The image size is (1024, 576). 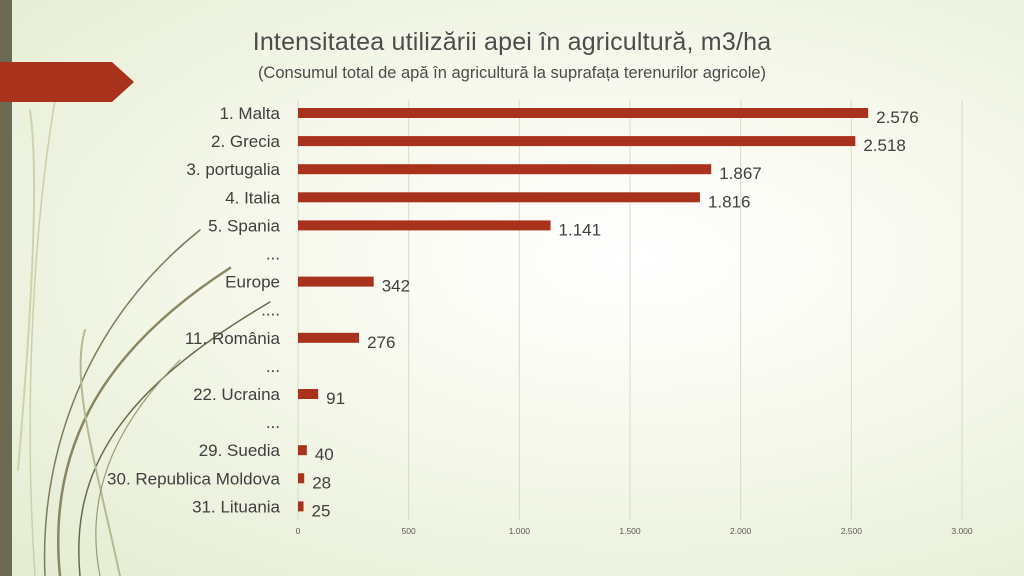 What do you see at coordinates (852, 531) in the screenshot?
I see `x-tick-label: 2.500` at bounding box center [852, 531].